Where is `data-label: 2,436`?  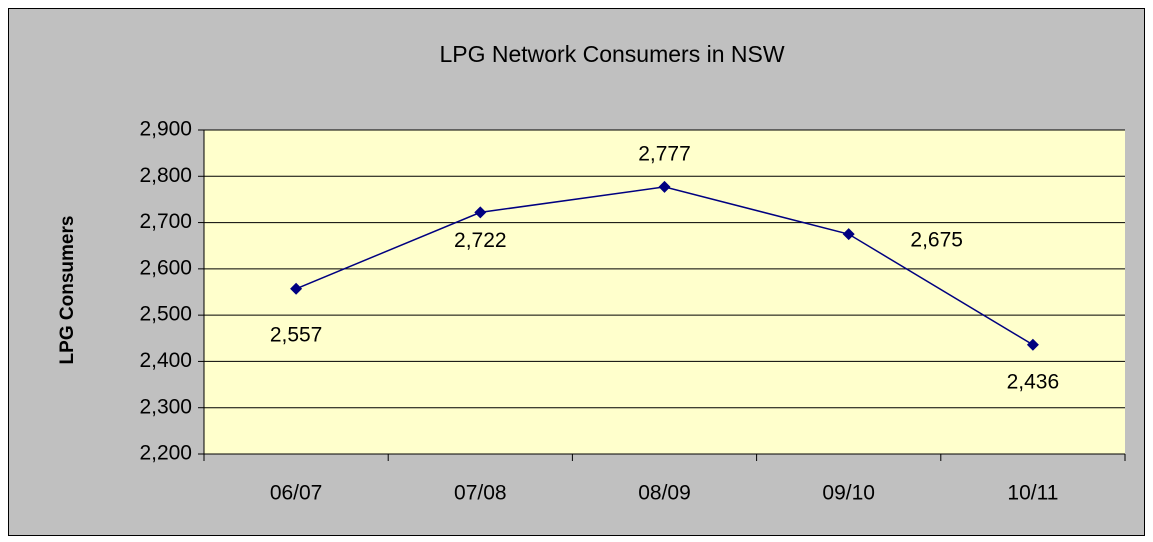 data-label: 2,436 is located at coordinates (1033, 381).